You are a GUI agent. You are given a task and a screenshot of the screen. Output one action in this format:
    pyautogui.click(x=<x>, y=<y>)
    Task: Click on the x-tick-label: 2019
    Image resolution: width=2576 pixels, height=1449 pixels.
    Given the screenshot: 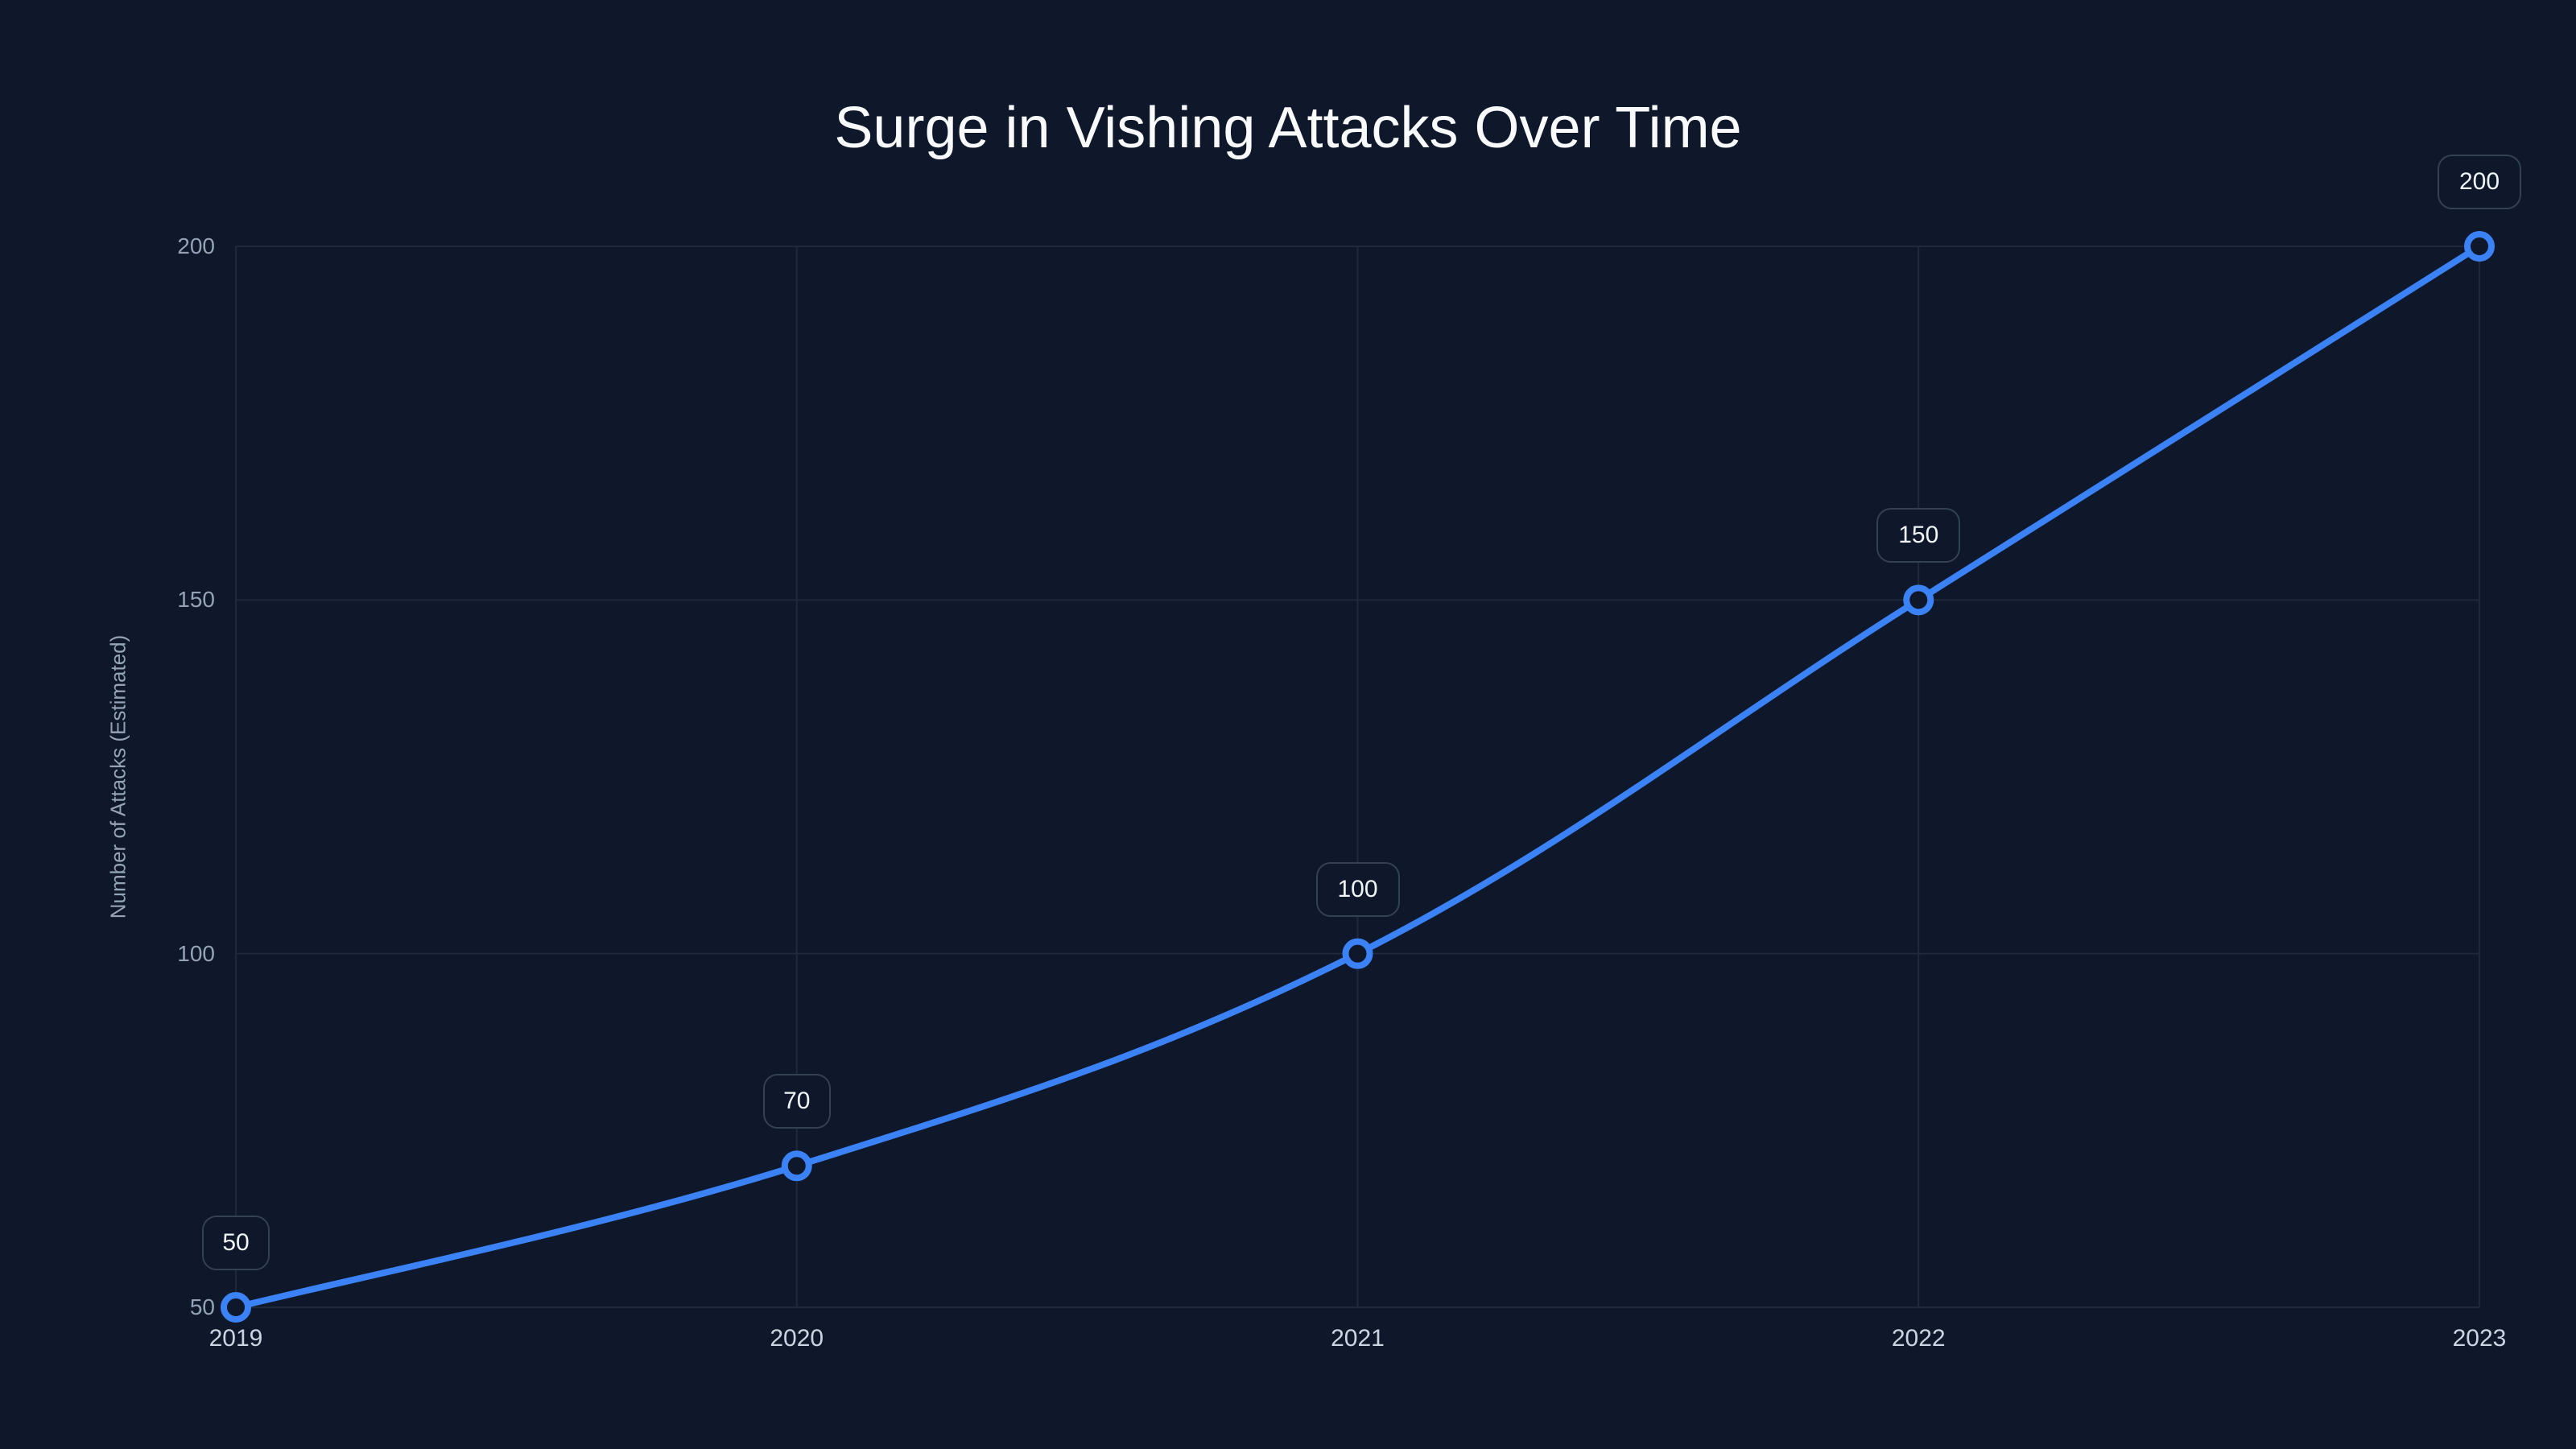 What is the action you would take?
    pyautogui.click(x=235, y=1338)
    